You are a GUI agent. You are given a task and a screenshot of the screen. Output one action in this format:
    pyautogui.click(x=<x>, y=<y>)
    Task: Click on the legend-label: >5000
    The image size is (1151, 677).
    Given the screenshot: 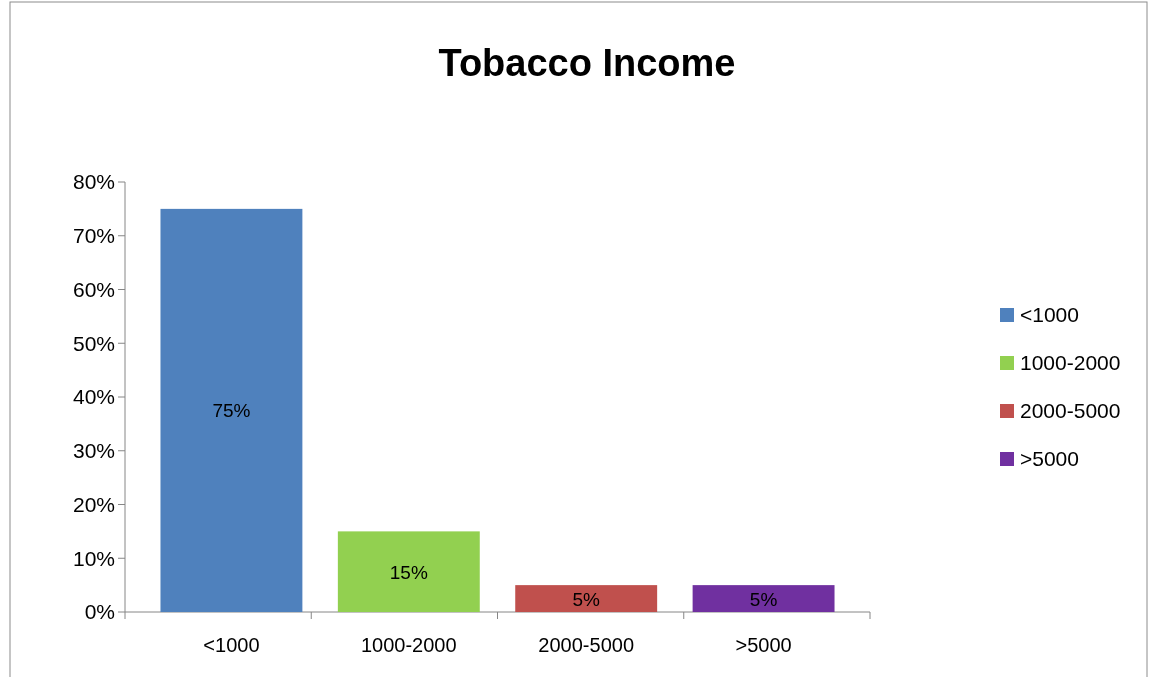 What is the action you would take?
    pyautogui.click(x=1049, y=459)
    